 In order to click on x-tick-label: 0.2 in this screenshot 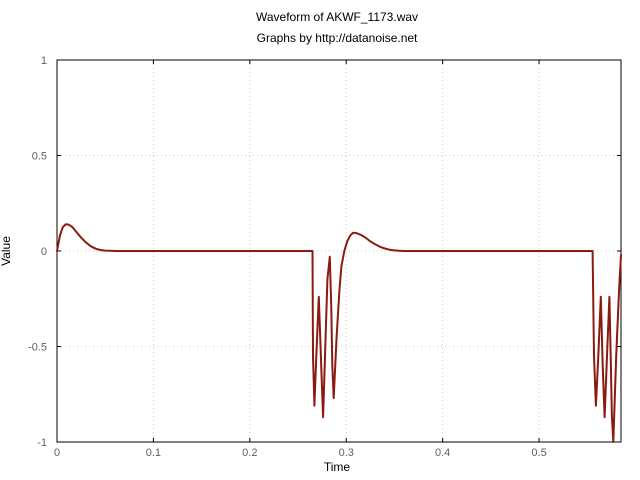, I will do `click(249, 453)`.